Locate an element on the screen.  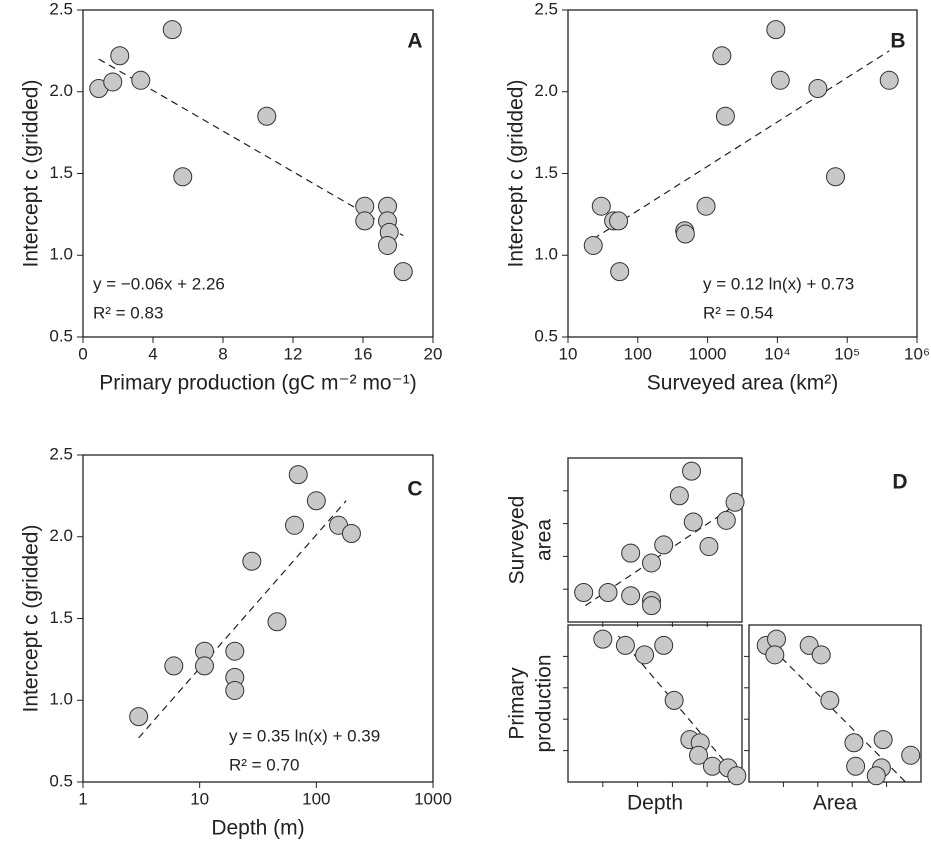
x-axis-label: Primary production (gC m⁻² mo⁻¹) is located at coordinates (257, 383).